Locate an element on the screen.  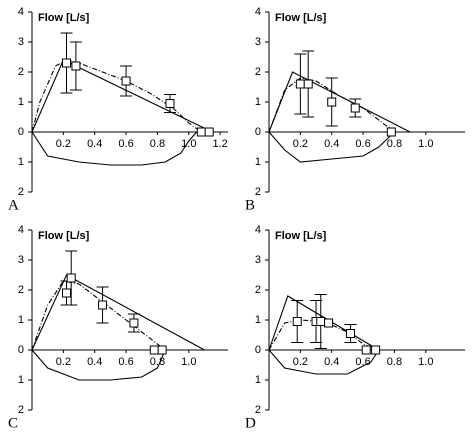
x-tick-label: 1.2 is located at coordinates (220, 144).